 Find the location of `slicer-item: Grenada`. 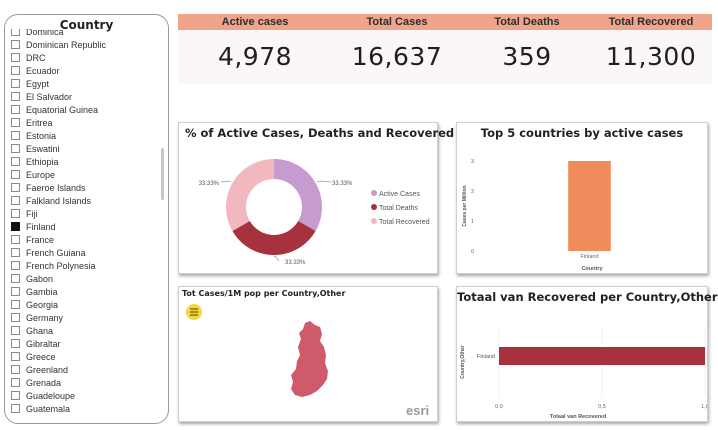

slicer-item: Grenada is located at coordinates (86, 382).